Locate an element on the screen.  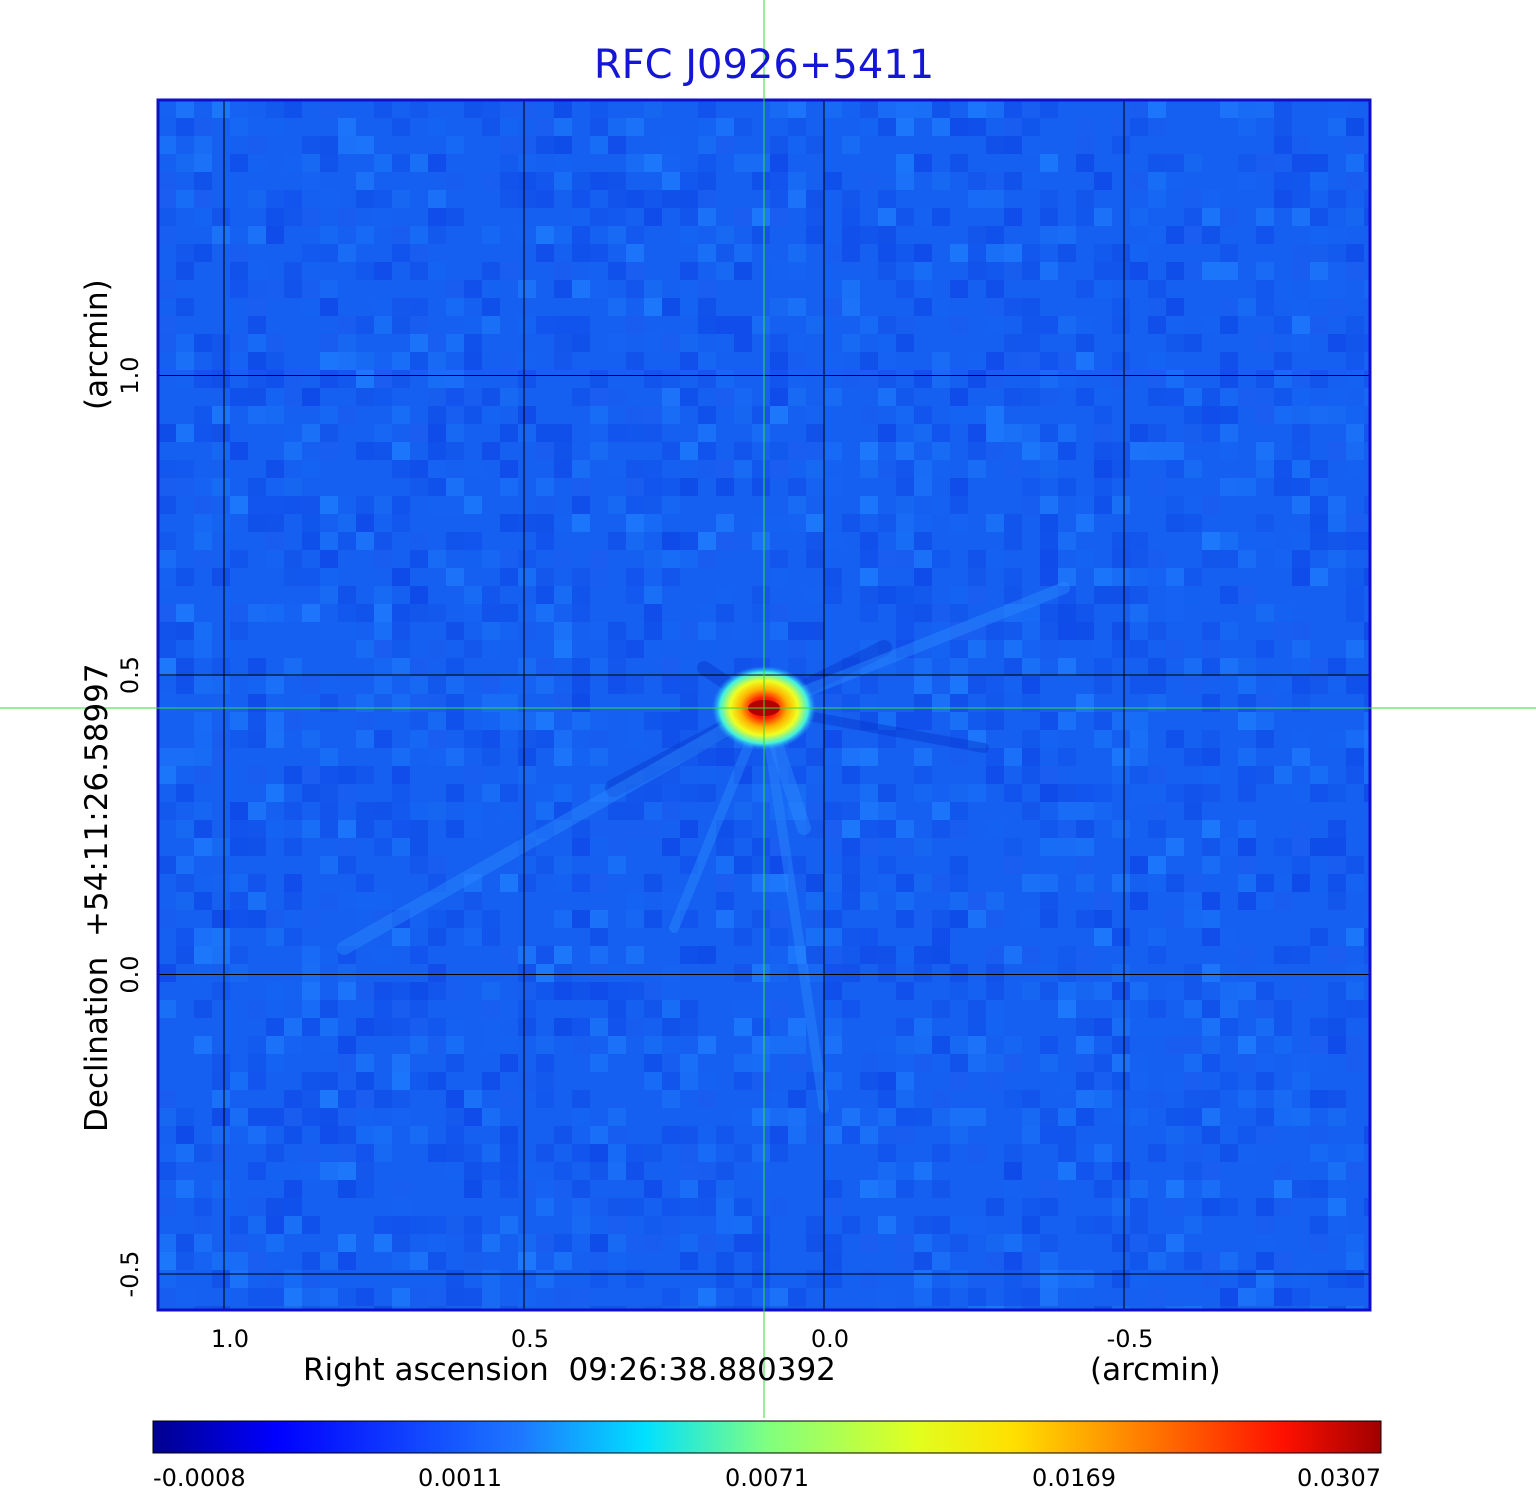
x-tick-labels: 1.0 0.5 0.0 -0.5 is located at coordinates (682, 1339).